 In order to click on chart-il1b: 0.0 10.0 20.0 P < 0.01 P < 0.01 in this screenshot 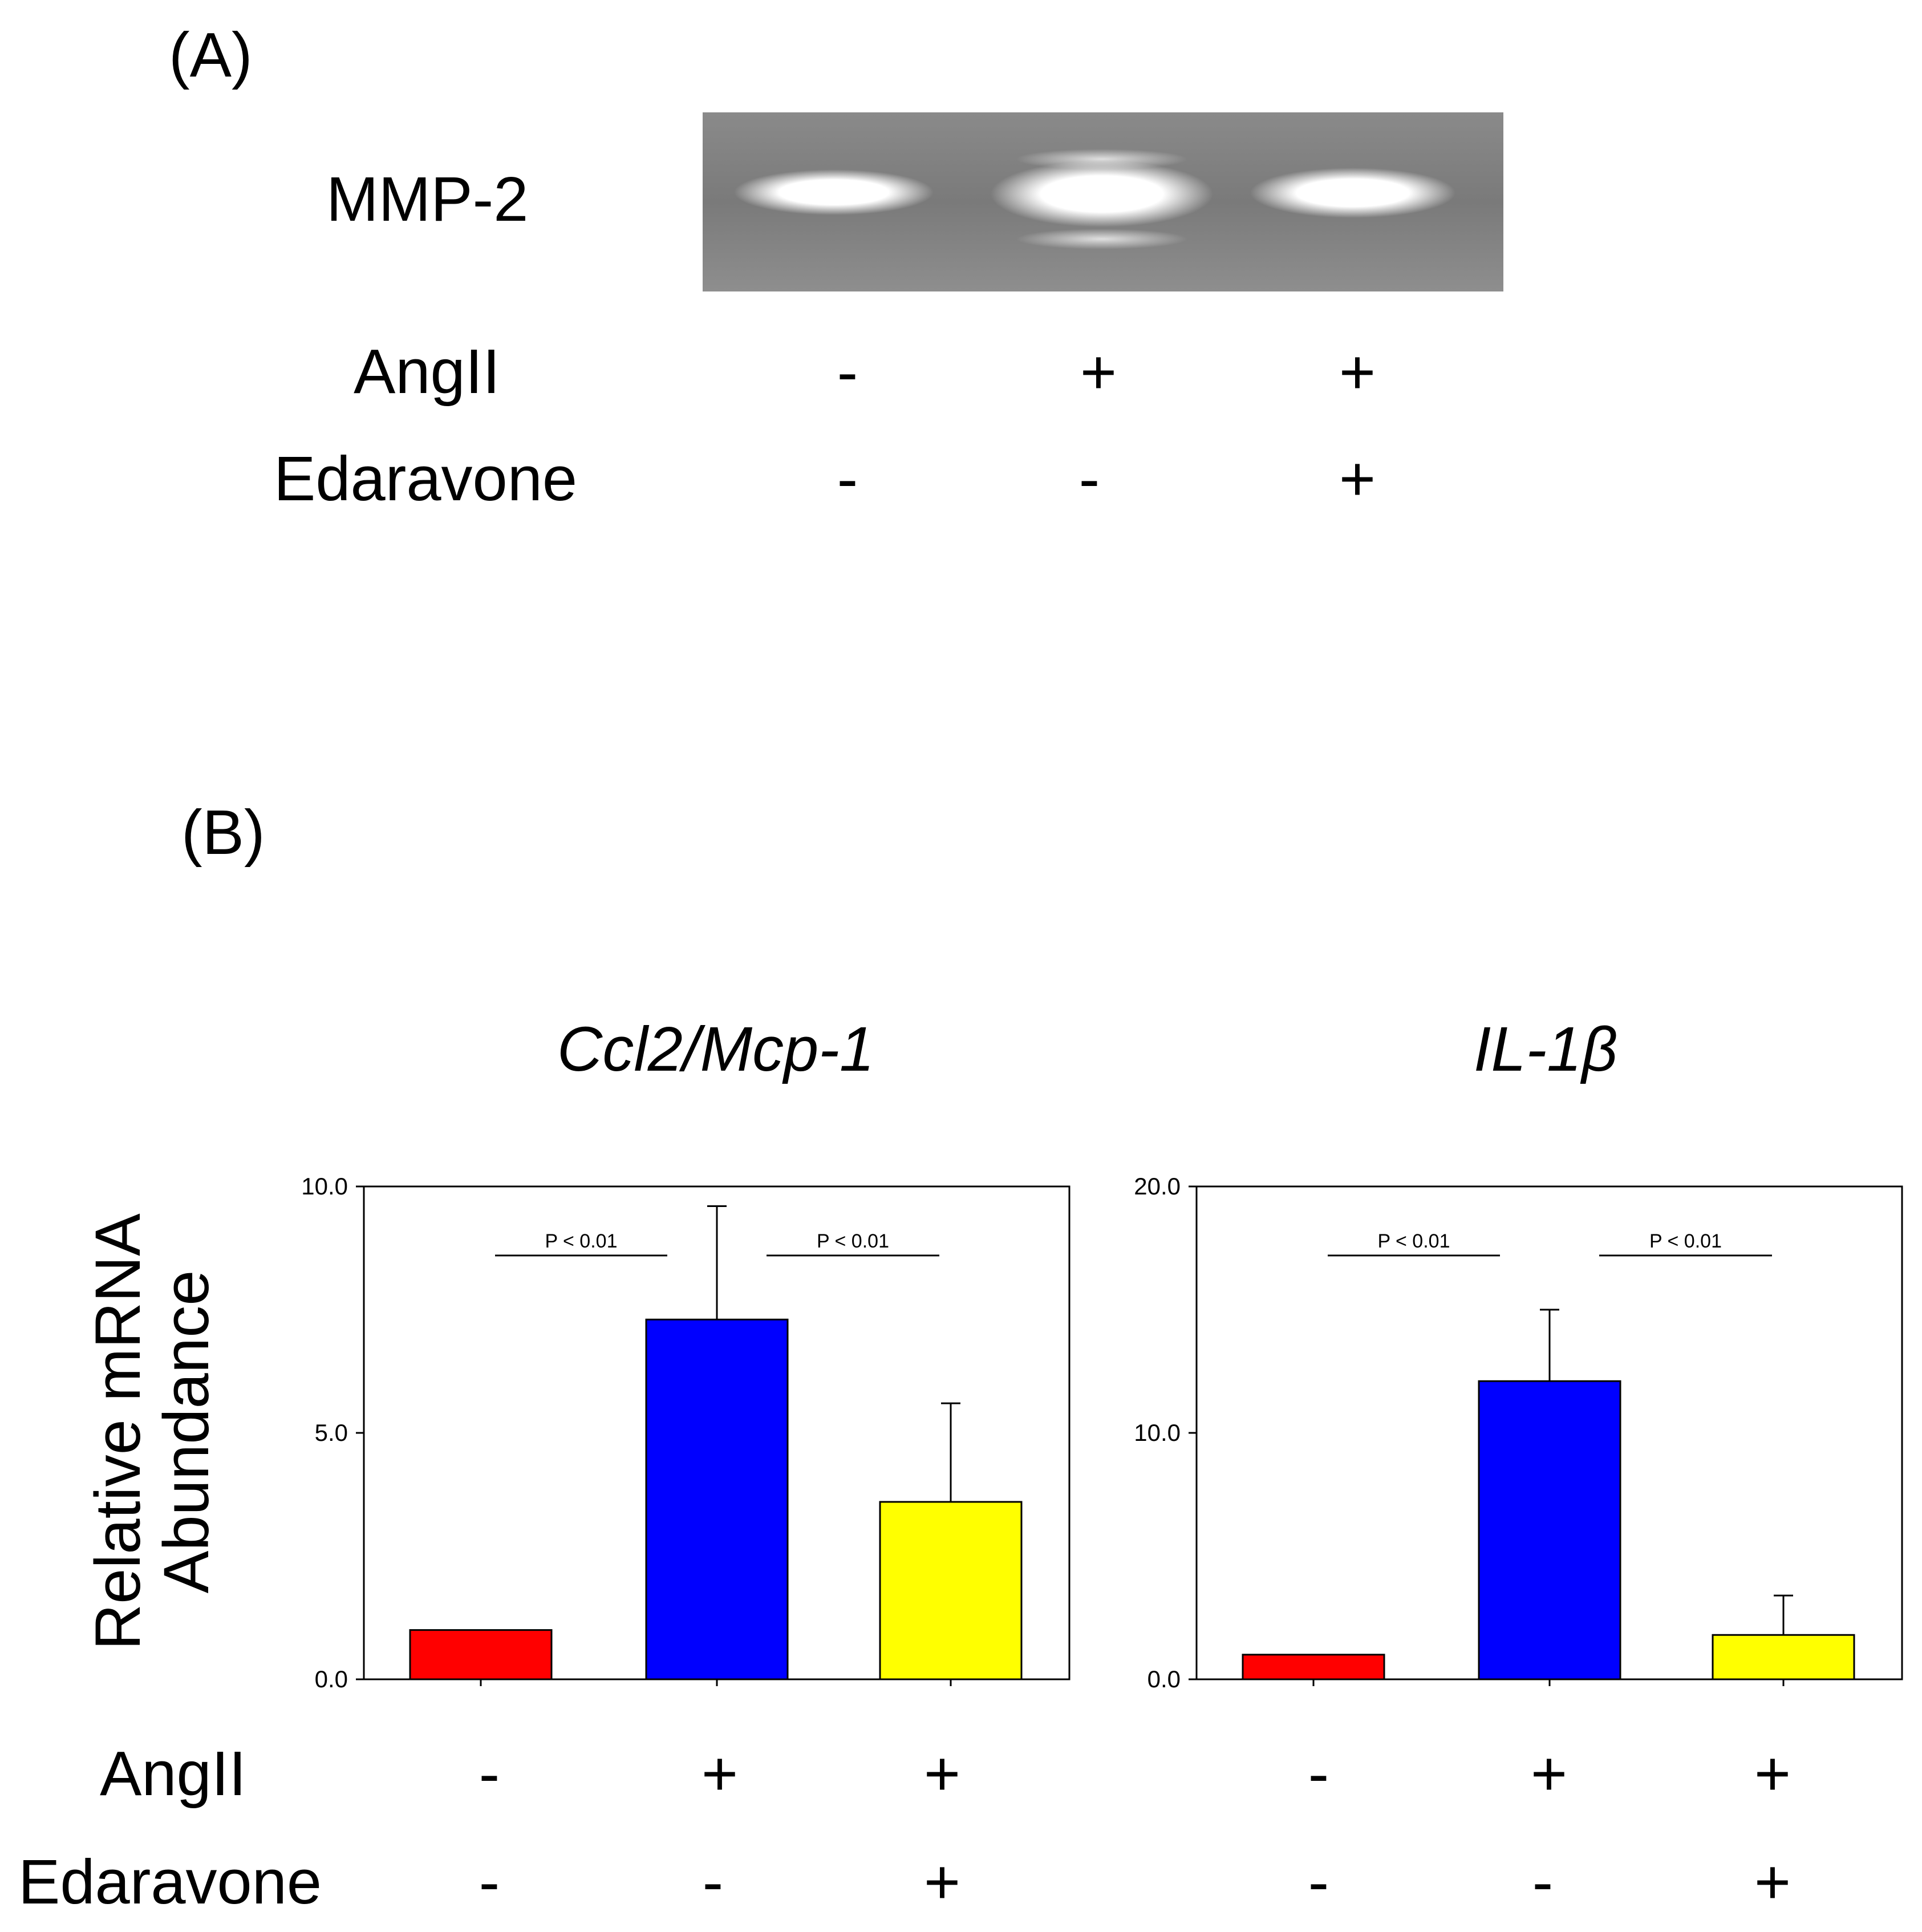, I will do `click(1518, 1432)`.